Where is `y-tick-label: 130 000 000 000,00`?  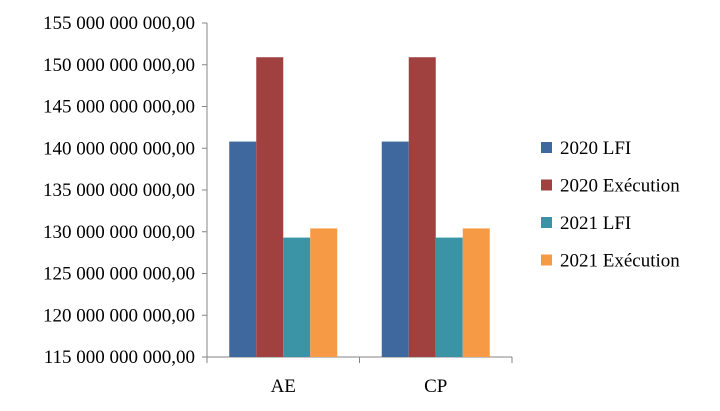 y-tick-label: 130 000 000 000,00 is located at coordinates (119, 232).